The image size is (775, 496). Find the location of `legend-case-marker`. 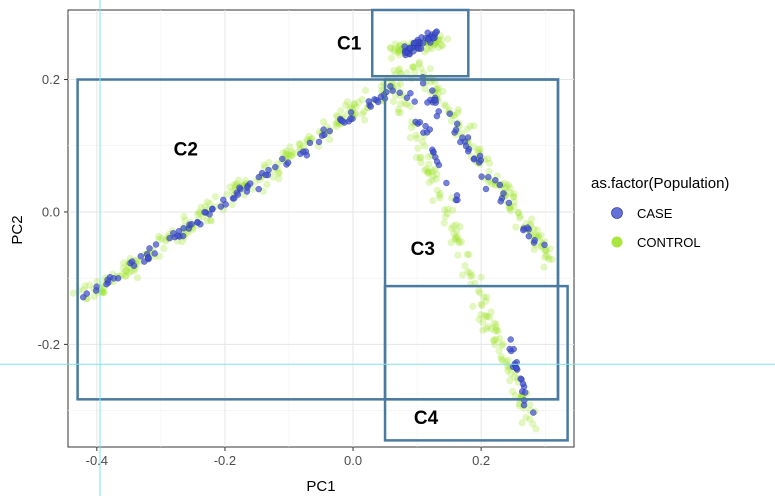

legend-case-marker is located at coordinates (617, 213).